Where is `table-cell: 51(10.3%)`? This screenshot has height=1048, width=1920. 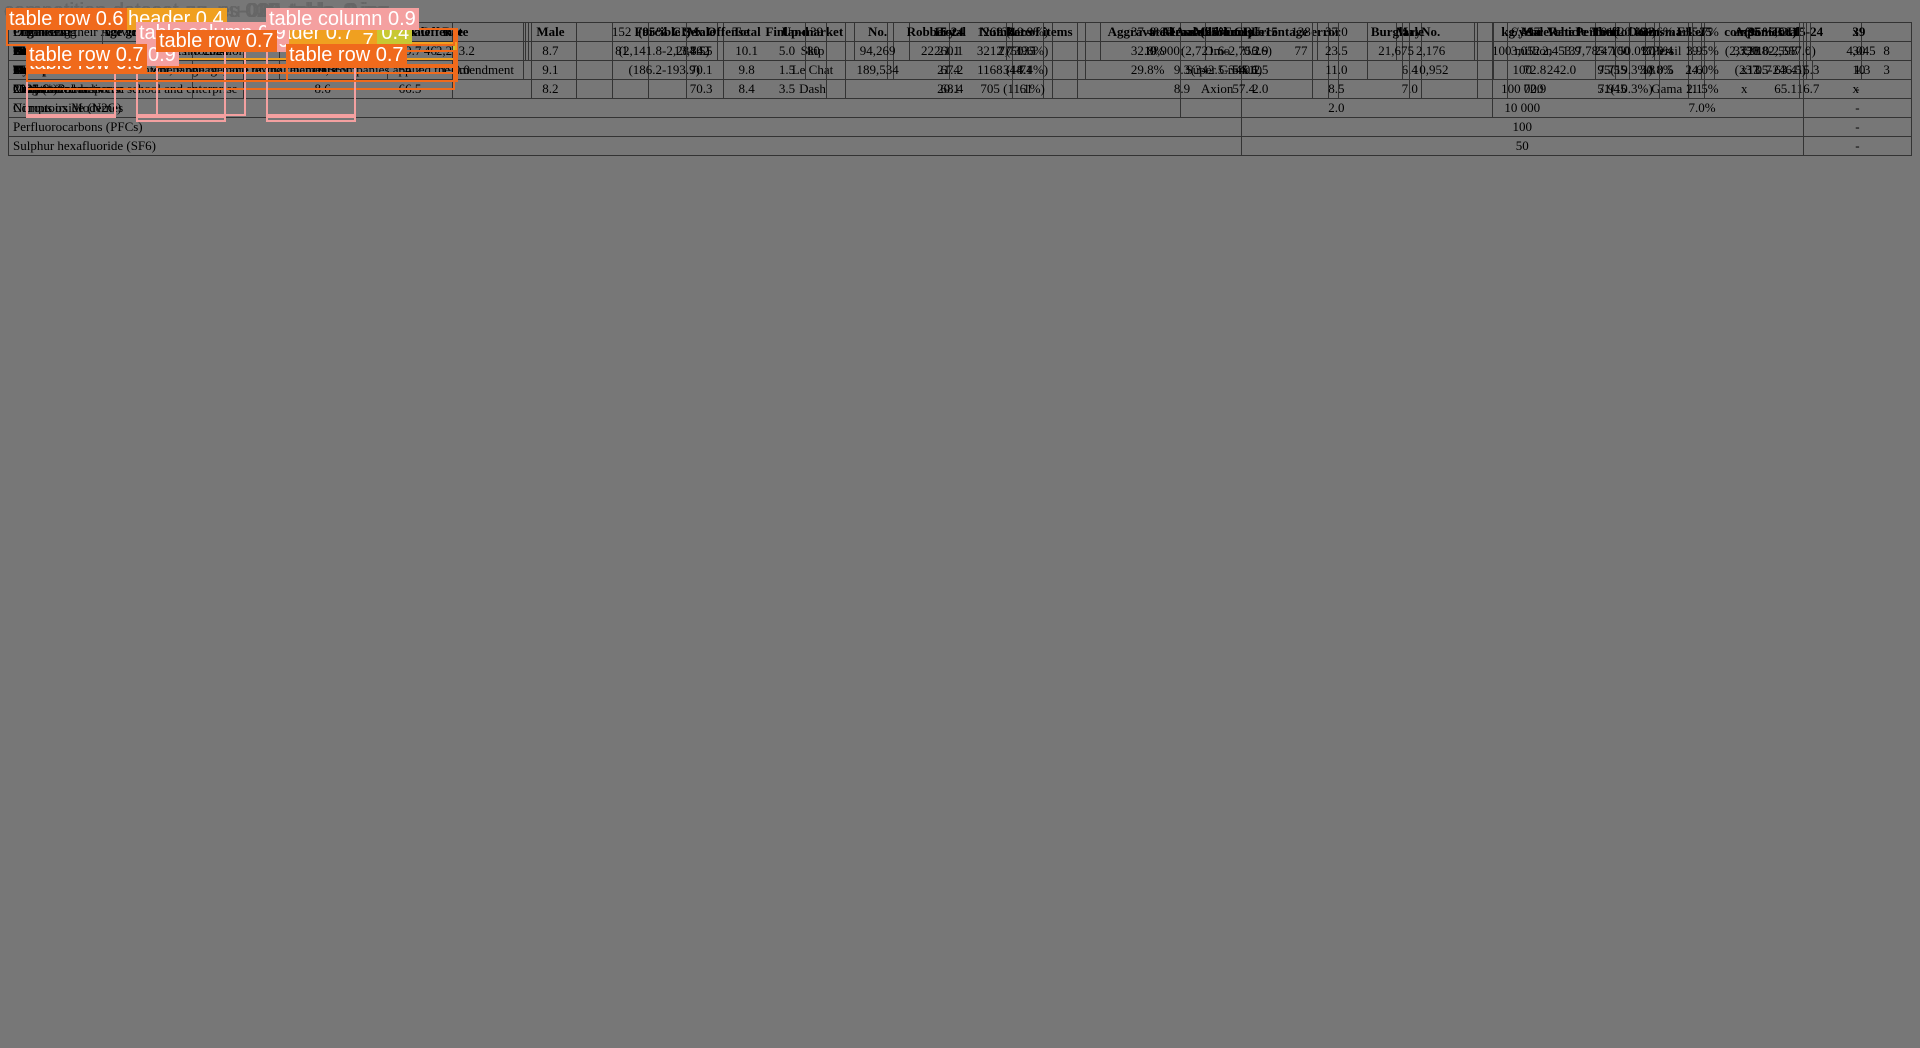
table-cell: 51(10.3%) is located at coordinates (1625, 89).